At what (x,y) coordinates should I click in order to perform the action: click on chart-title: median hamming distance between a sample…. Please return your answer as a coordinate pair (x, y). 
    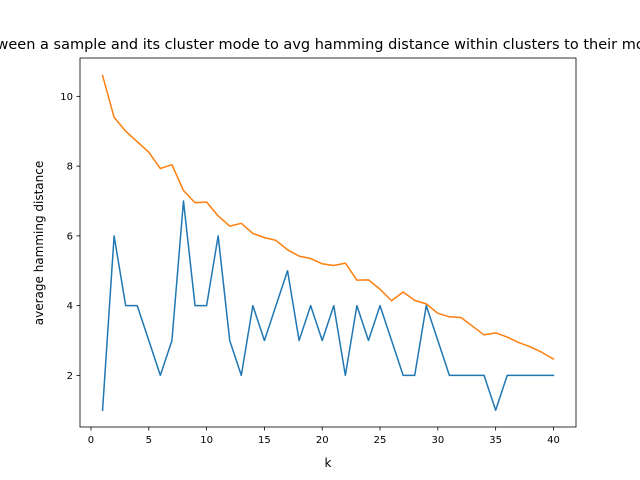
    Looking at the image, I should click on (320, 45).